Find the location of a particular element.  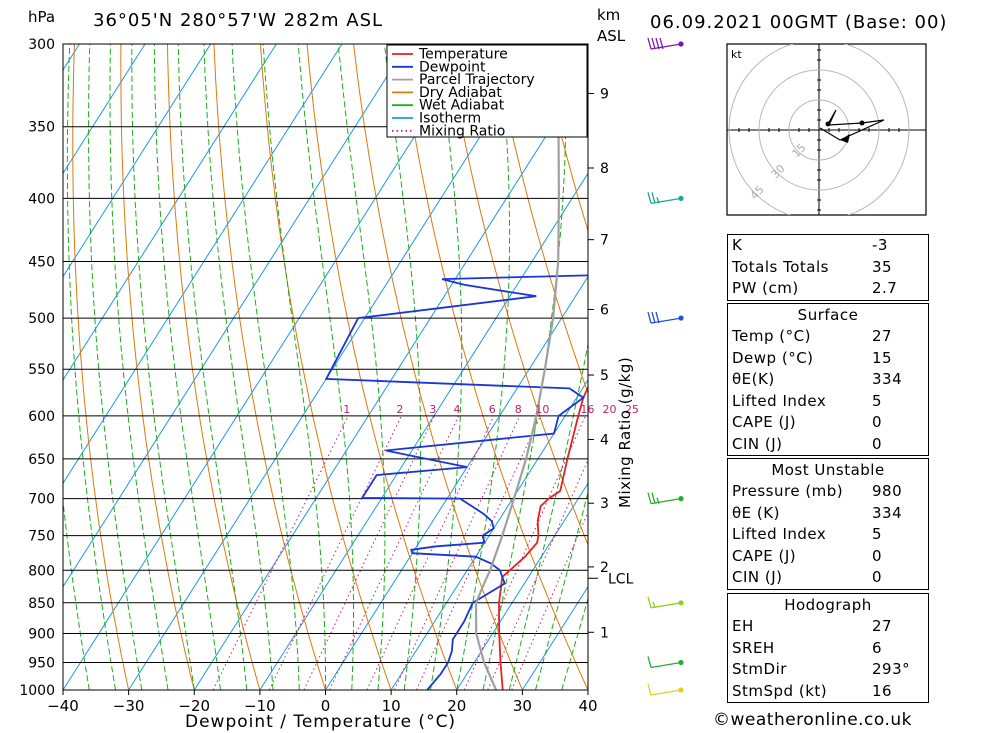

surface-row: CAPE (J) 0 is located at coordinates (828, 423).